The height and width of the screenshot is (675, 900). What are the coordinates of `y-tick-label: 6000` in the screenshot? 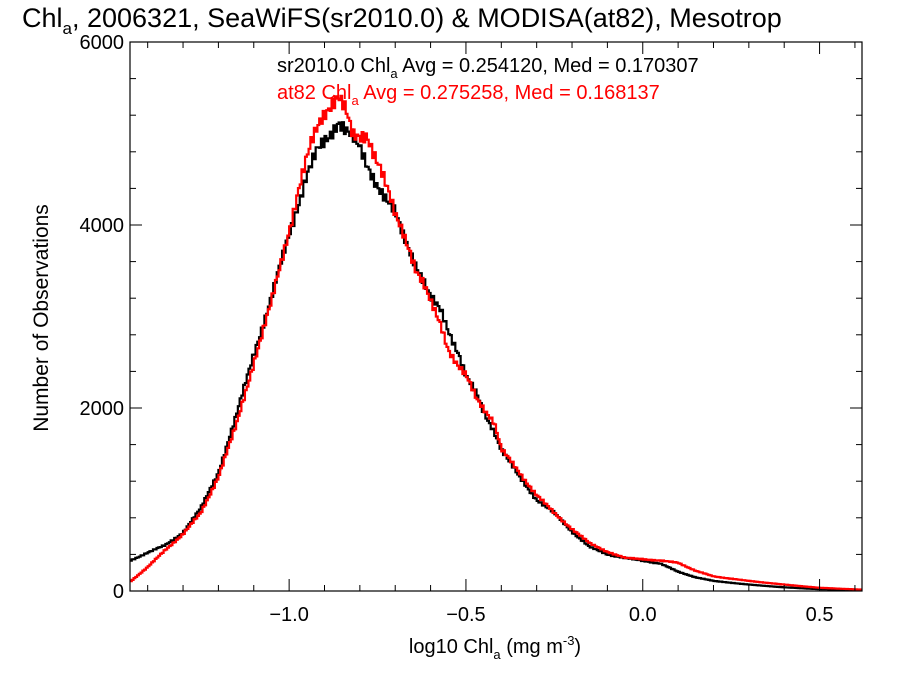 It's located at (102, 43).